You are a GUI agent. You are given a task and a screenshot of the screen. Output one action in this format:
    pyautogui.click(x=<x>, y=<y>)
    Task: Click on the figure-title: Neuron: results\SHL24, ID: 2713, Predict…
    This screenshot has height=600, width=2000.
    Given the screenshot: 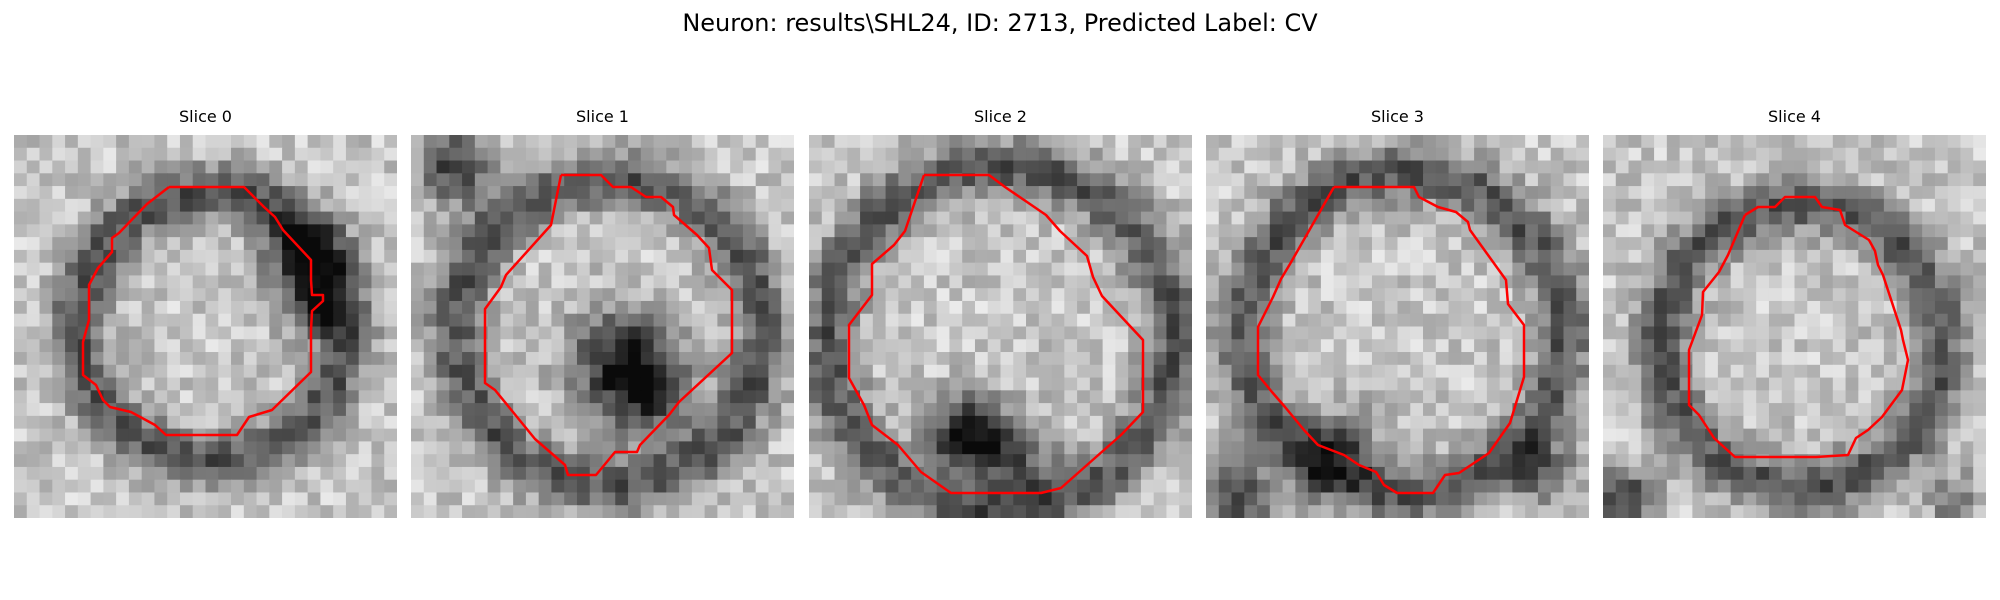 What is the action you would take?
    pyautogui.click(x=1000, y=23)
    